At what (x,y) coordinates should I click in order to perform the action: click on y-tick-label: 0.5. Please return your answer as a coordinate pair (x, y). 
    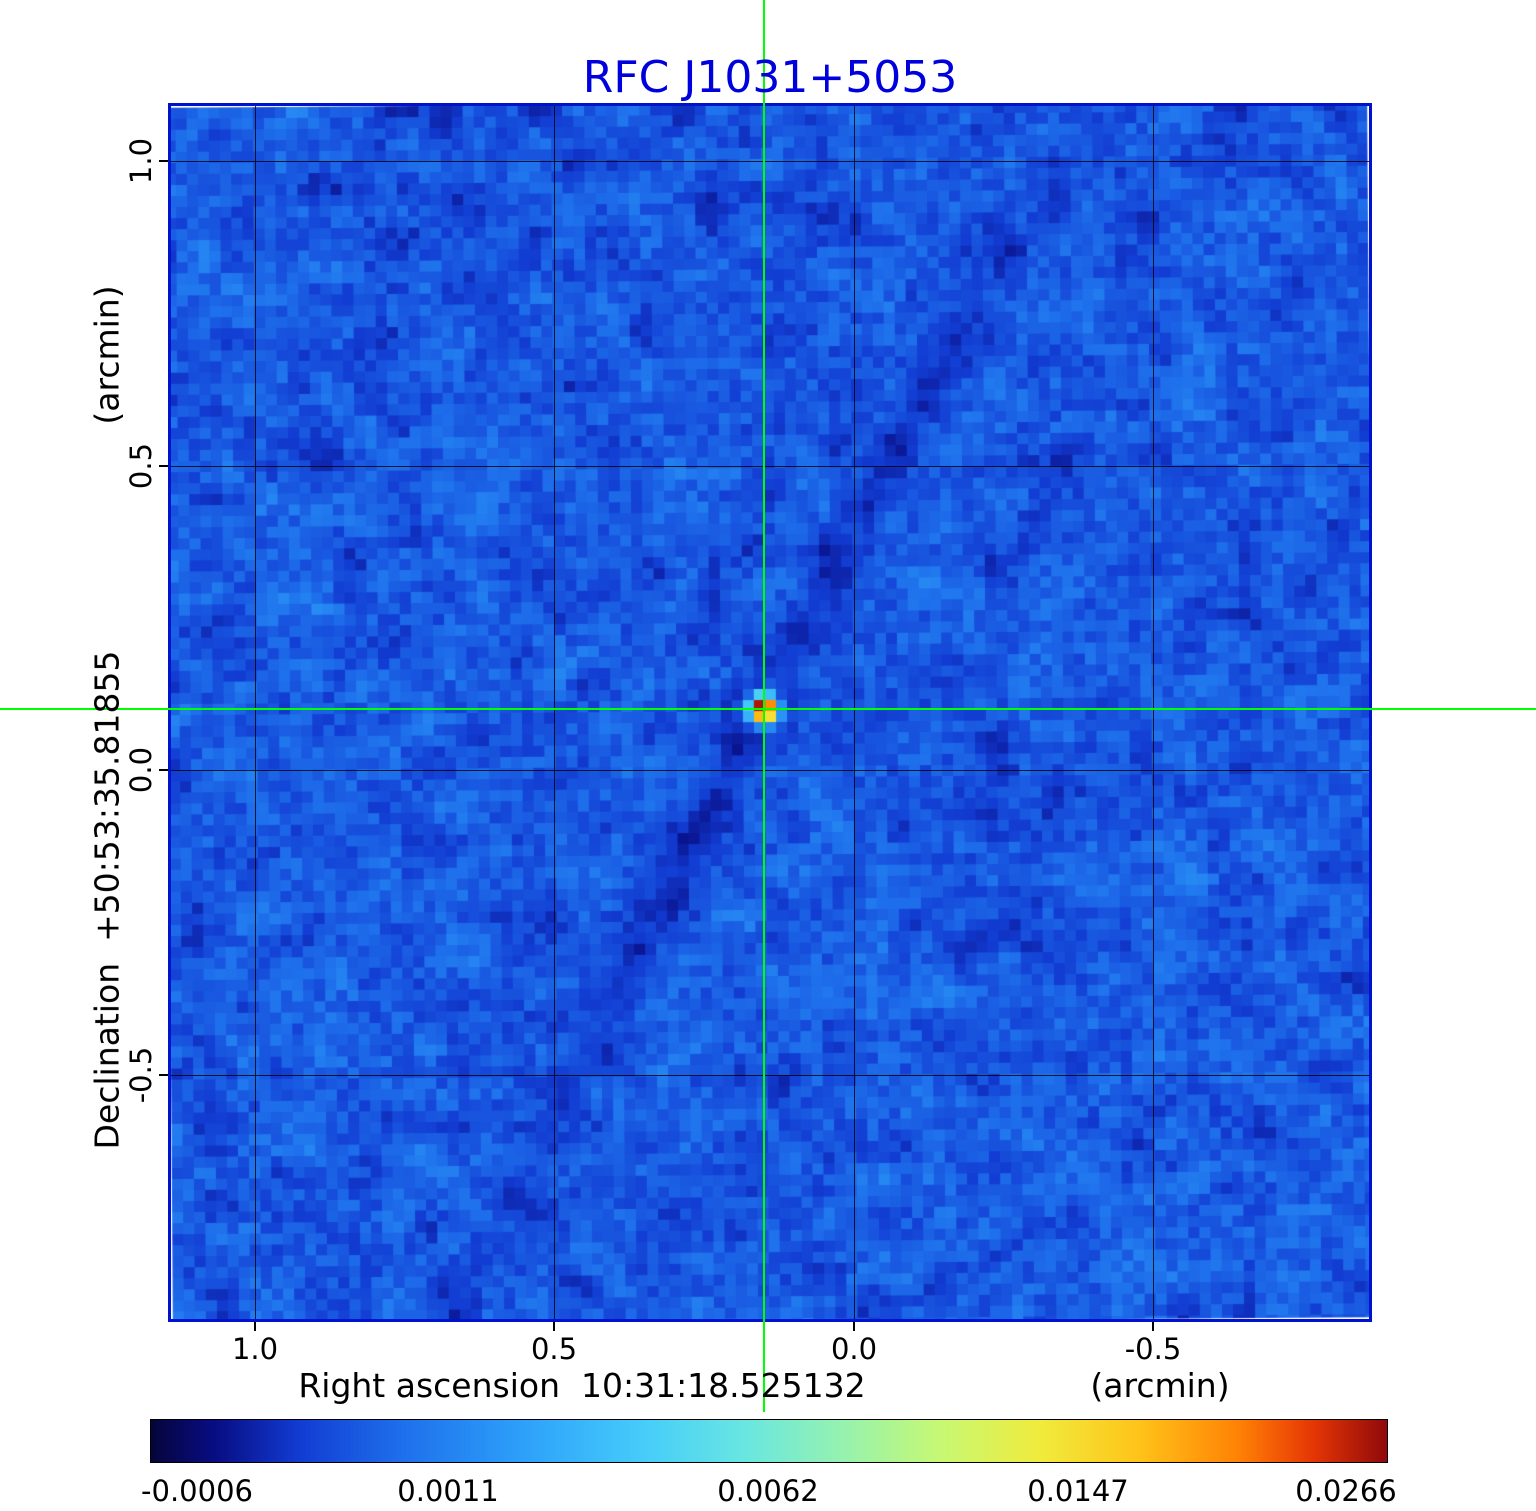
    Looking at the image, I should click on (141, 466).